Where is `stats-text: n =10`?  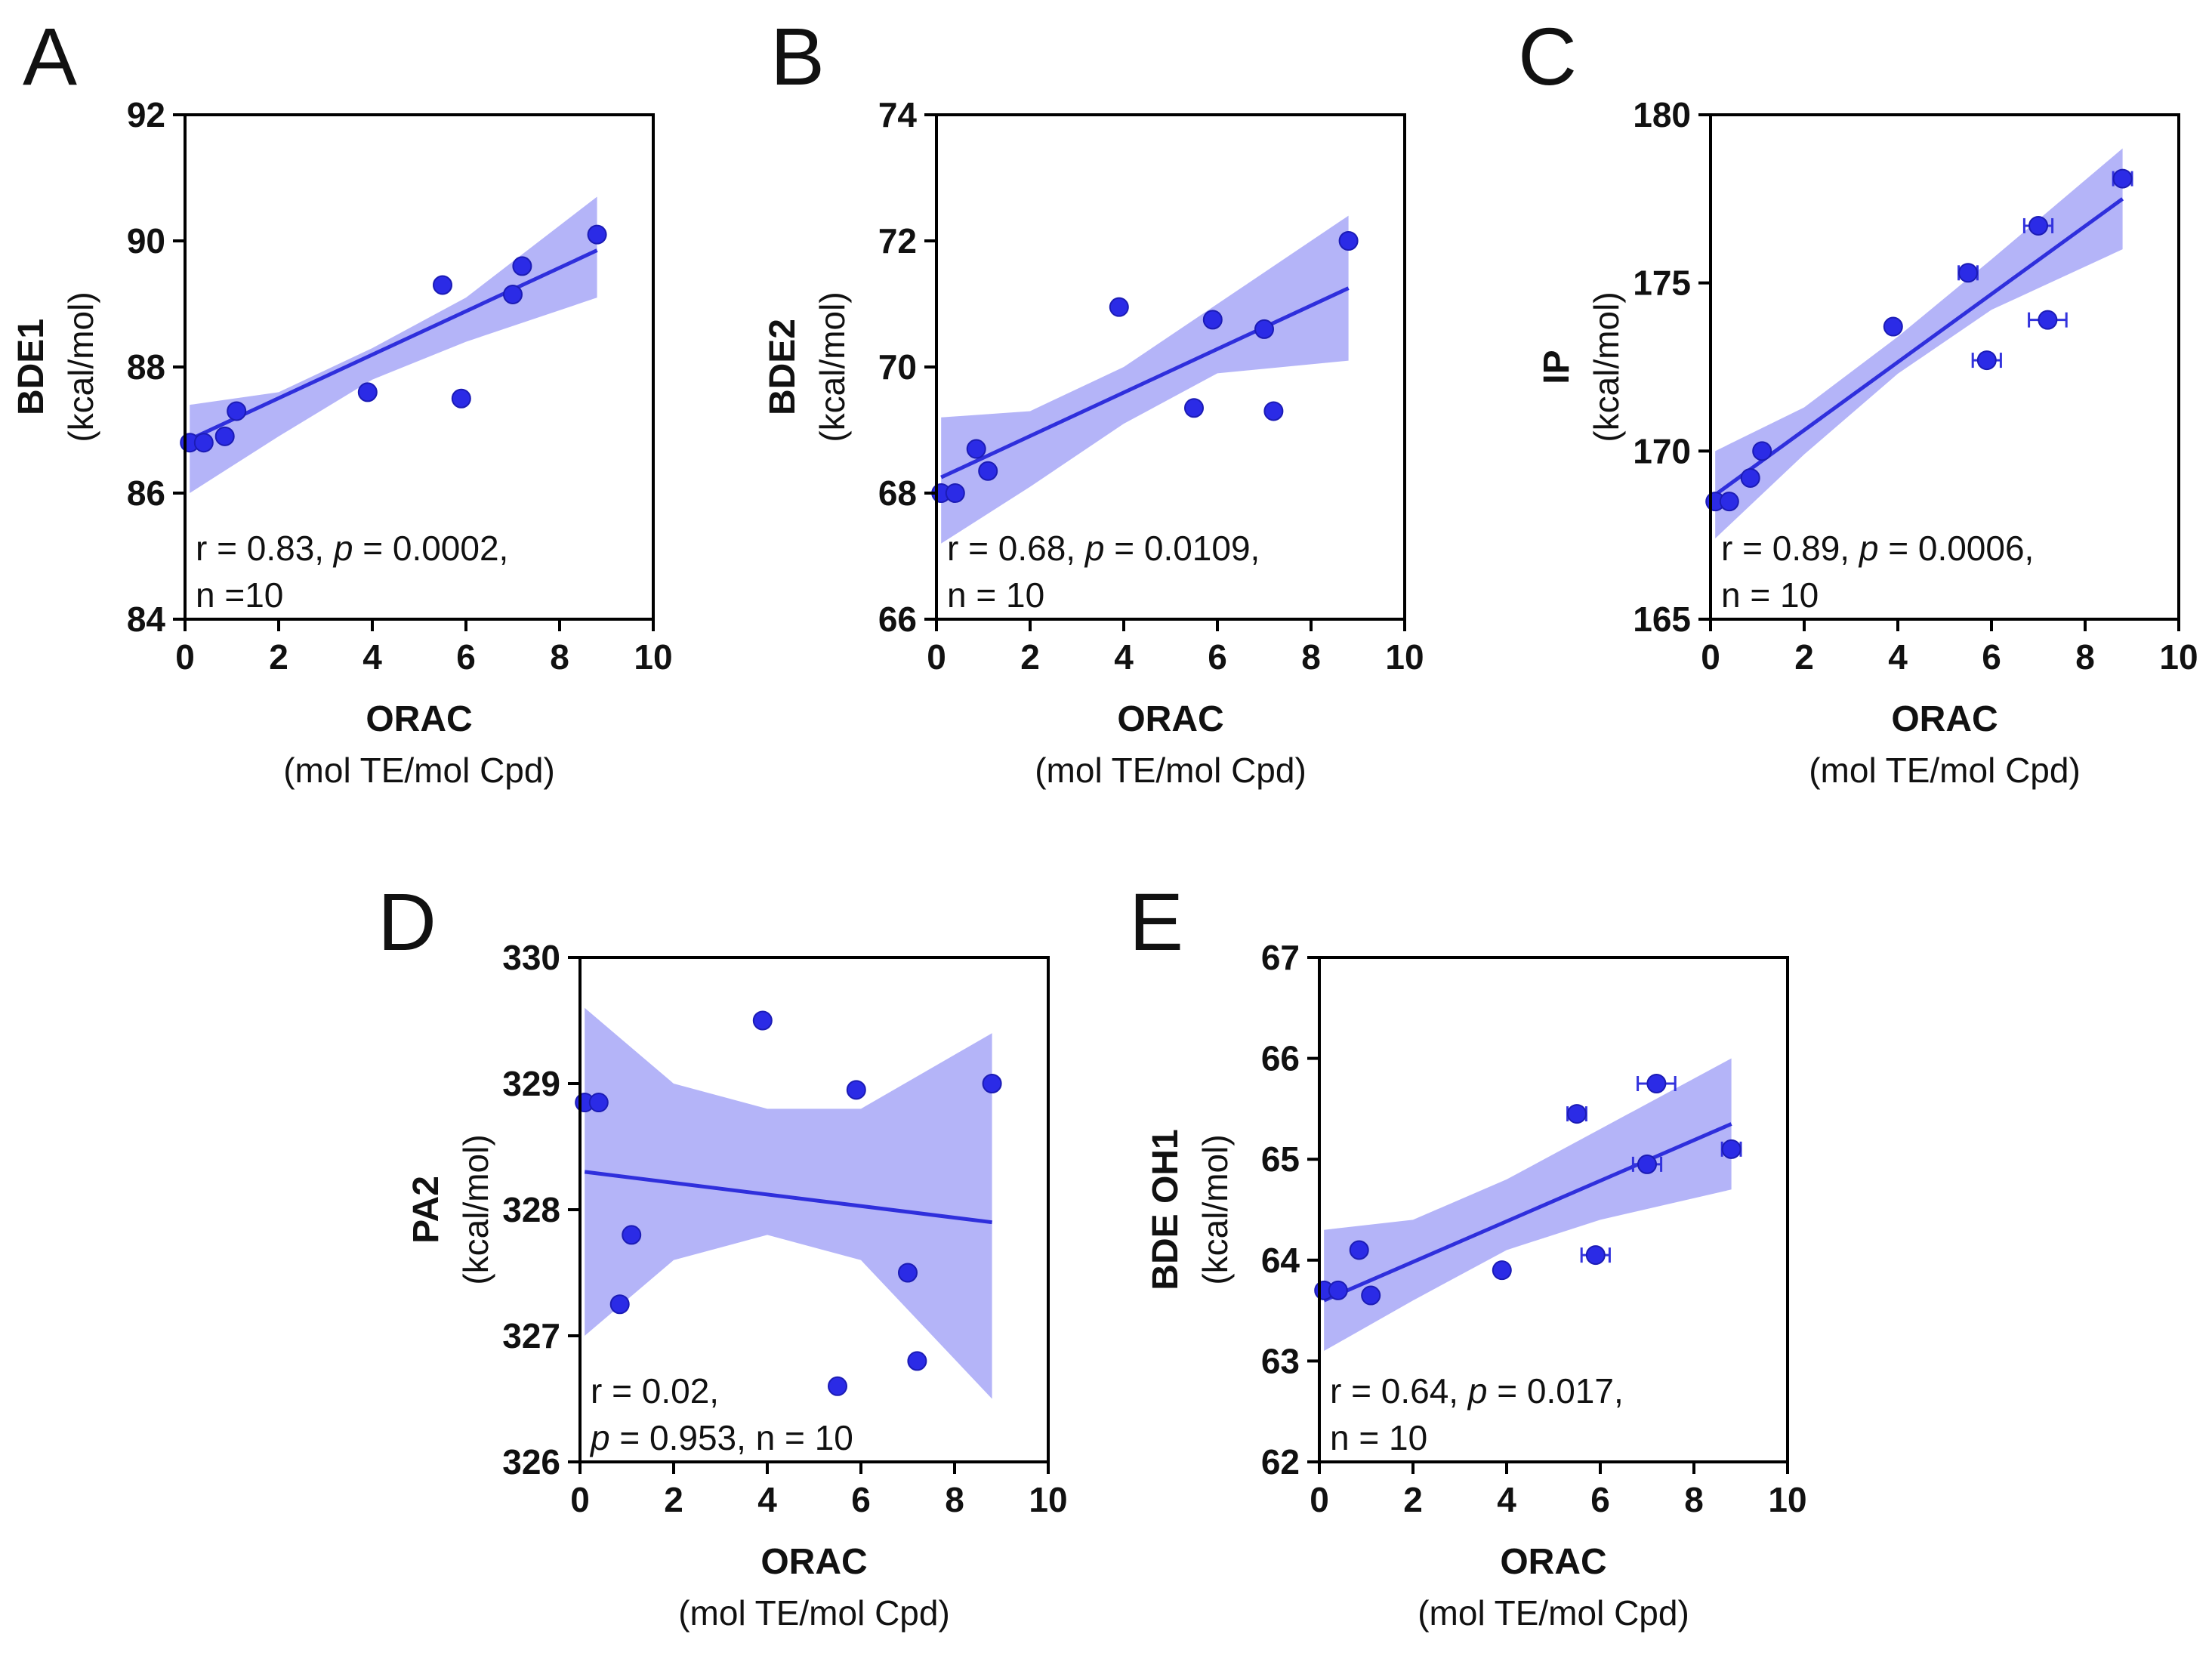
stats-text: n =10 is located at coordinates (239, 595).